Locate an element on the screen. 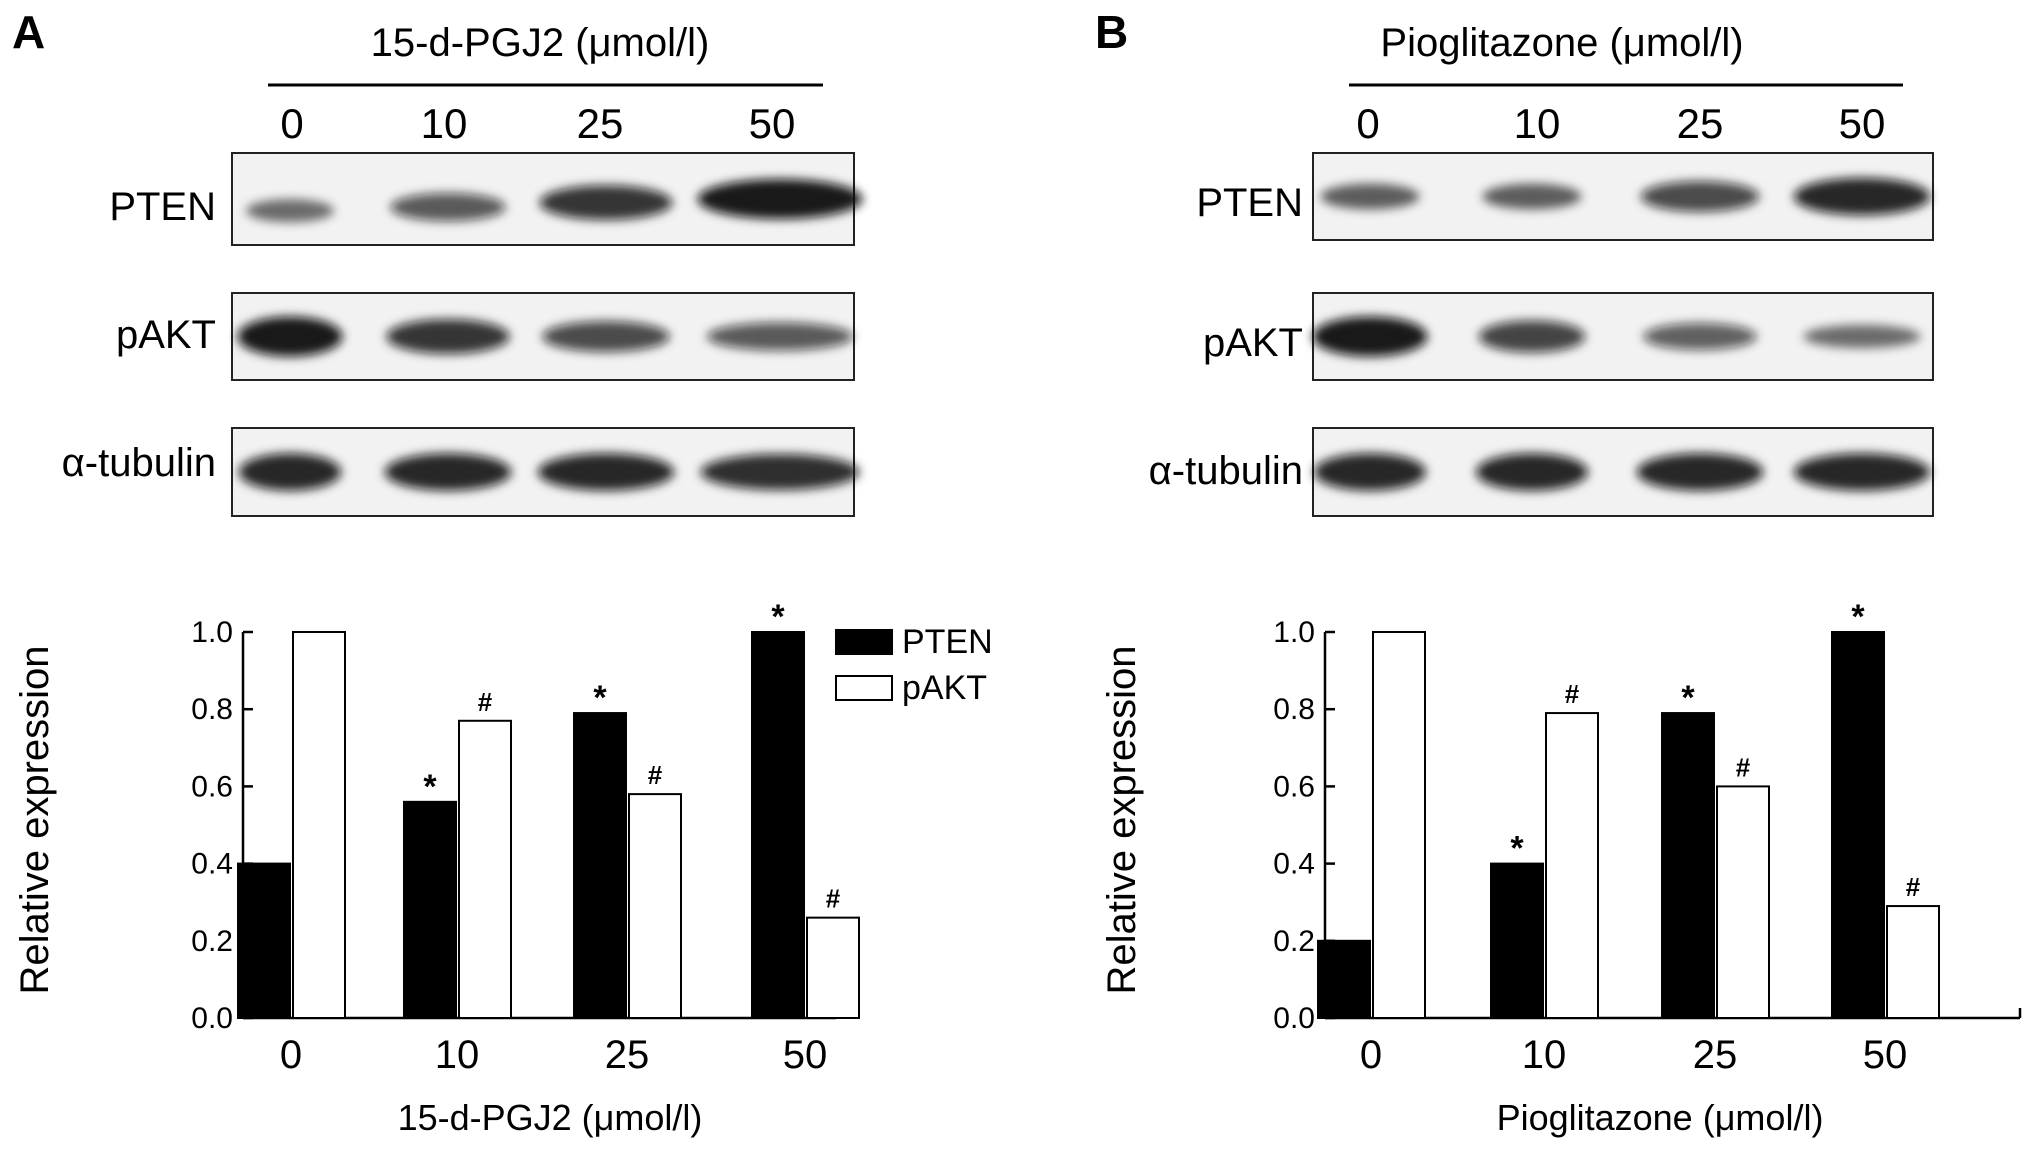 The image size is (2031, 1149). blot-treatment-label-a: 15-d-PGJ2 (μmol/l) is located at coordinates (540, 43).